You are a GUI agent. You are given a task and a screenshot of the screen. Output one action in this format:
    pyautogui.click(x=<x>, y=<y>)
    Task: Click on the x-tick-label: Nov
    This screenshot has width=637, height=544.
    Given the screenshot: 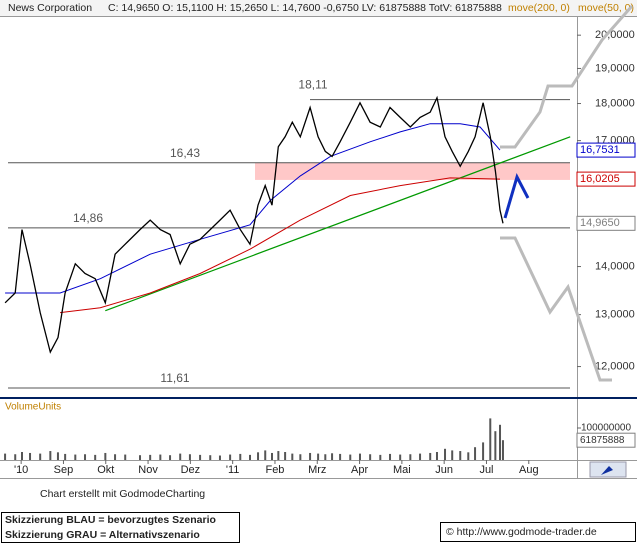 What is the action you would take?
    pyautogui.click(x=148, y=470)
    